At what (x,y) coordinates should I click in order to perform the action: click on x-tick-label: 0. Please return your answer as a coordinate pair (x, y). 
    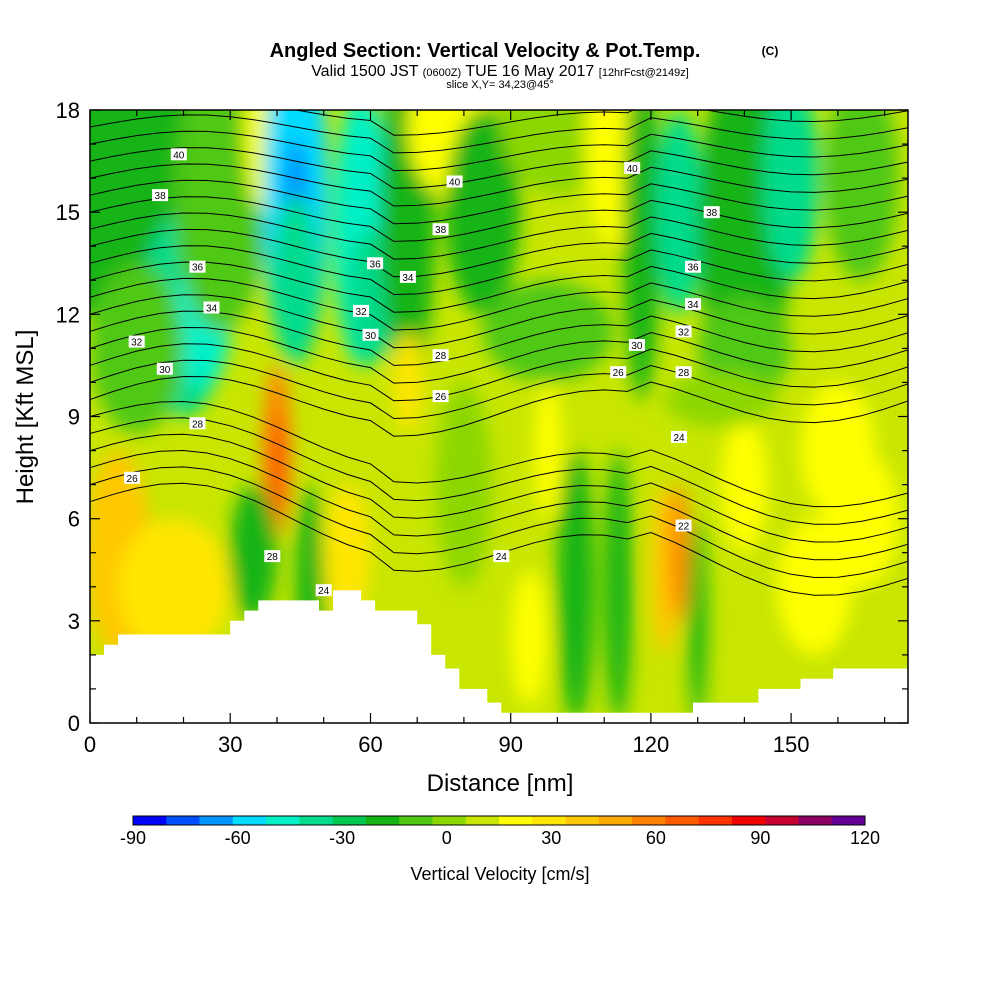
    Looking at the image, I should click on (90, 744).